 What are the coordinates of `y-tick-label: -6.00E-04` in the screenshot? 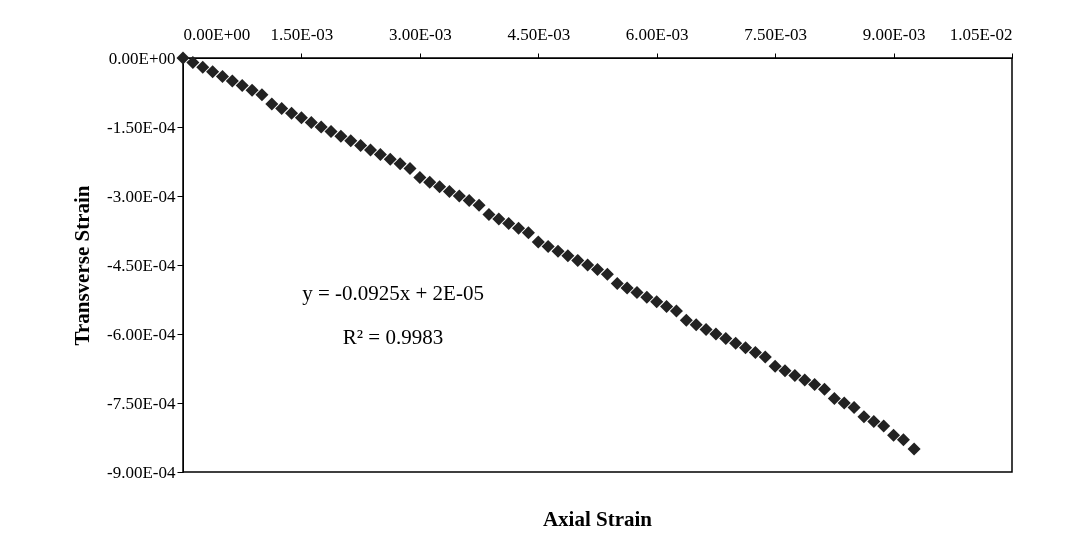 It's located at (141, 334).